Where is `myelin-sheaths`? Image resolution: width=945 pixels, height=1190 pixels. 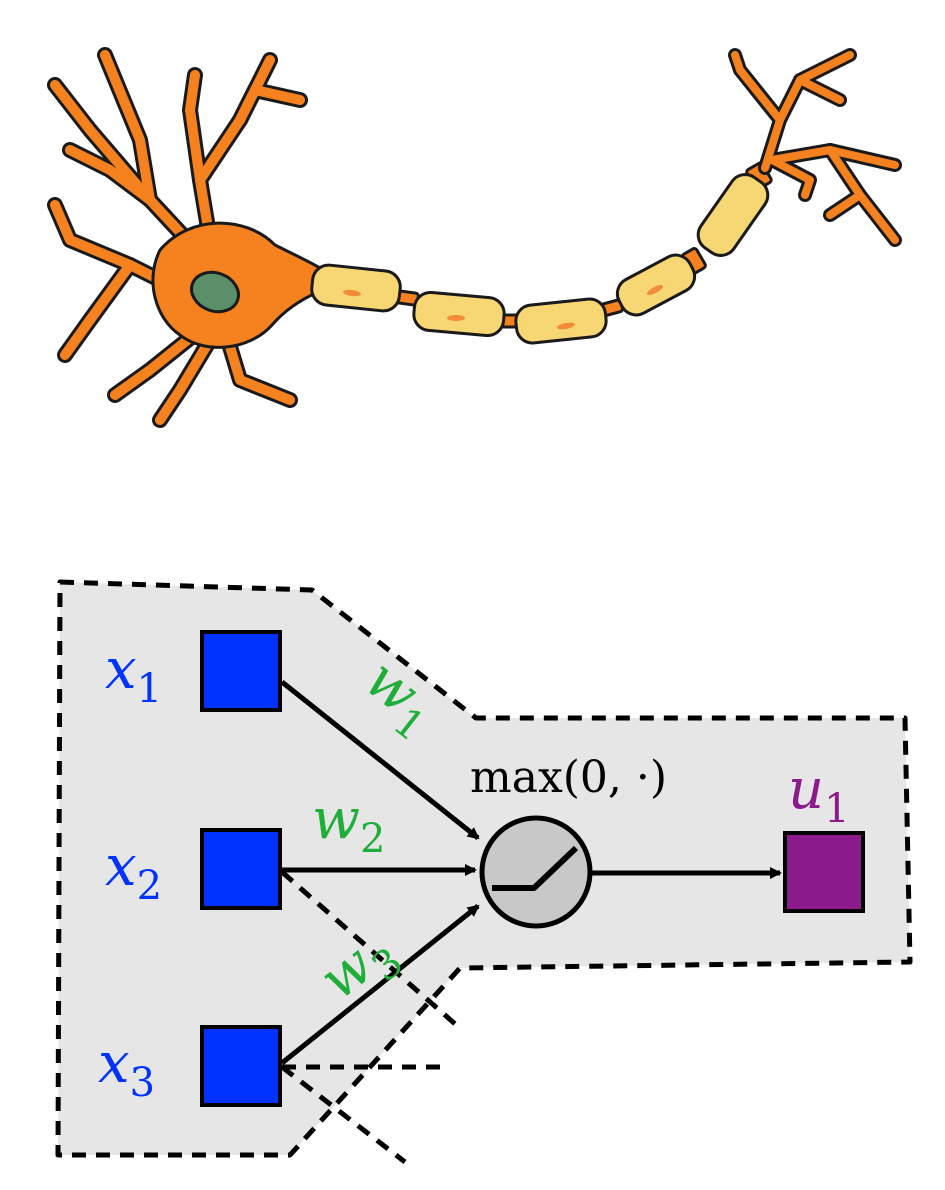 myelin-sheaths is located at coordinates (540, 259).